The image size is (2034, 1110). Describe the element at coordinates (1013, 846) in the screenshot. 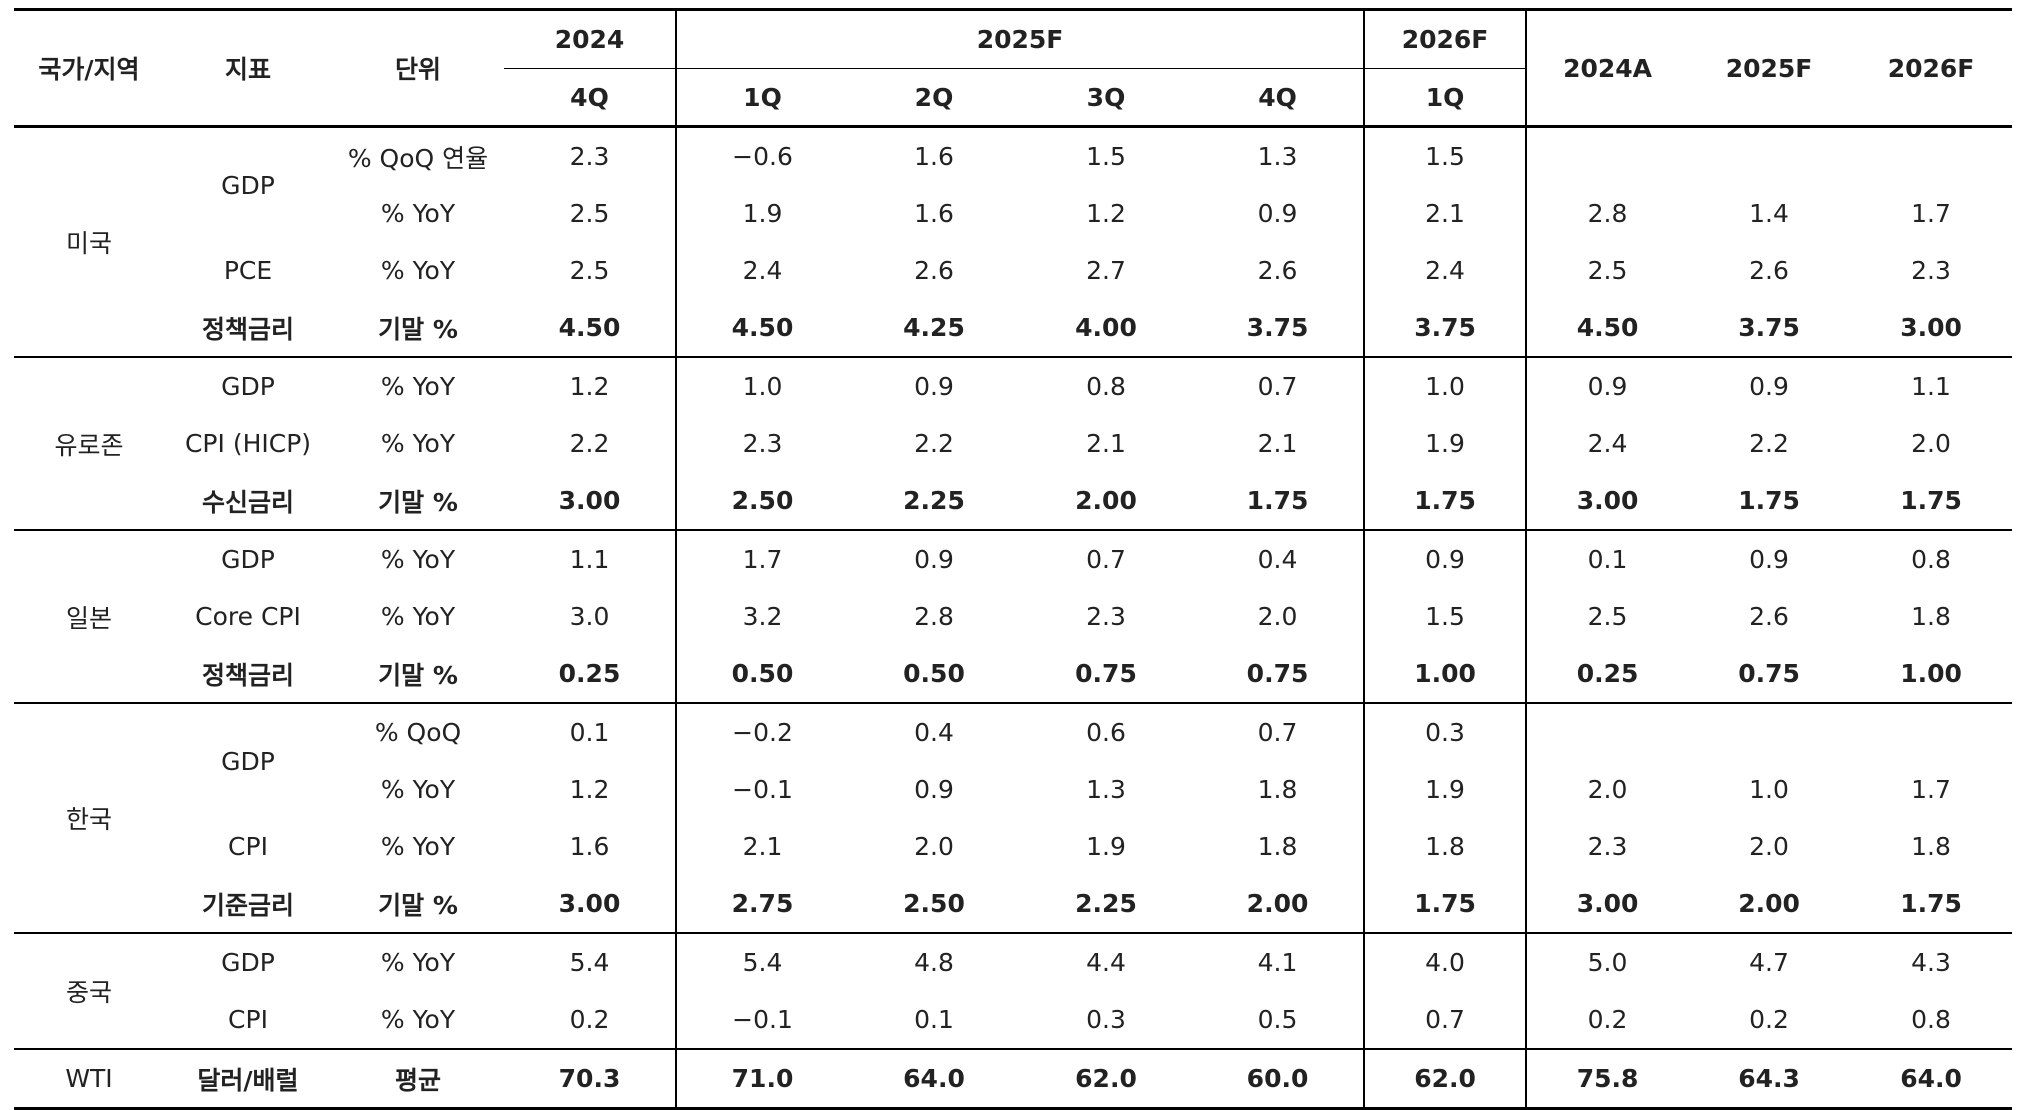

I see `table-row: CPI% YoY 1.6 2.1 2.0 1.9 1.8 1.8 2.3 2.0 1.8` at that location.